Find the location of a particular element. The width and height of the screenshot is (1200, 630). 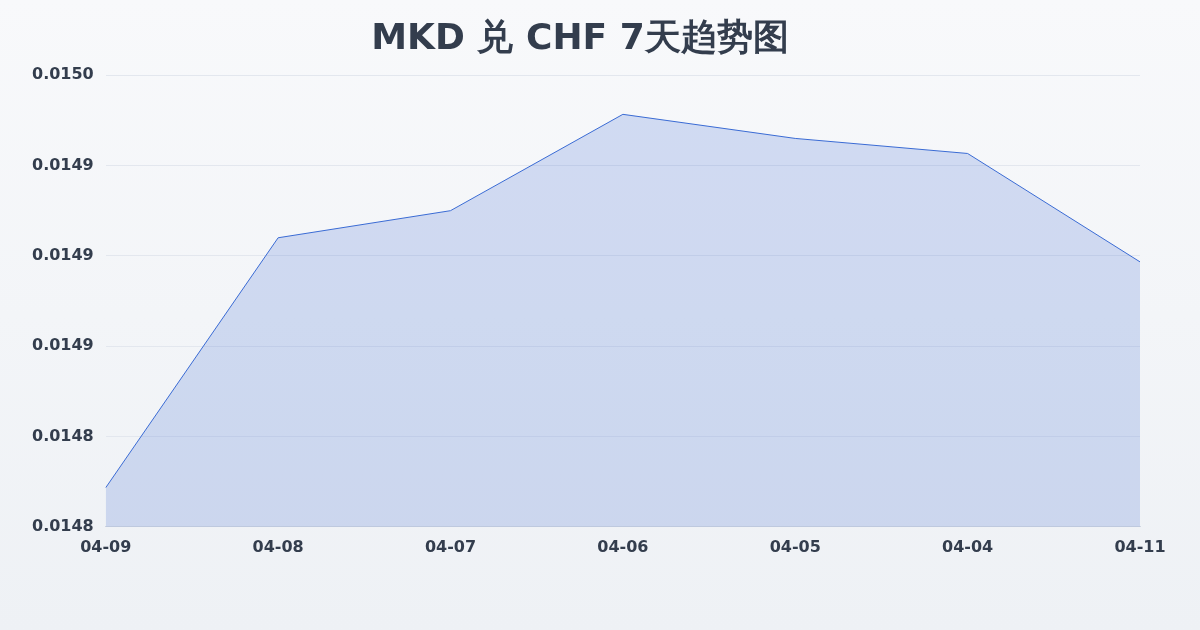

x-tick-label: 04-08 is located at coordinates (278, 546).